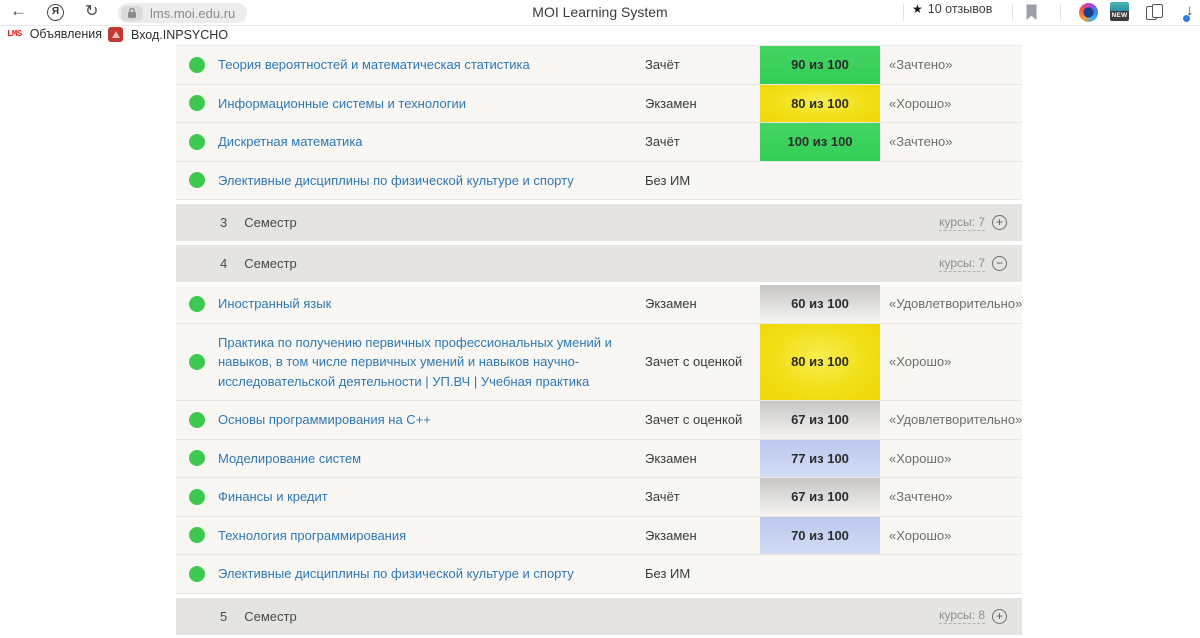  I want to click on page-title: MOI Learning System, so click(600, 12).